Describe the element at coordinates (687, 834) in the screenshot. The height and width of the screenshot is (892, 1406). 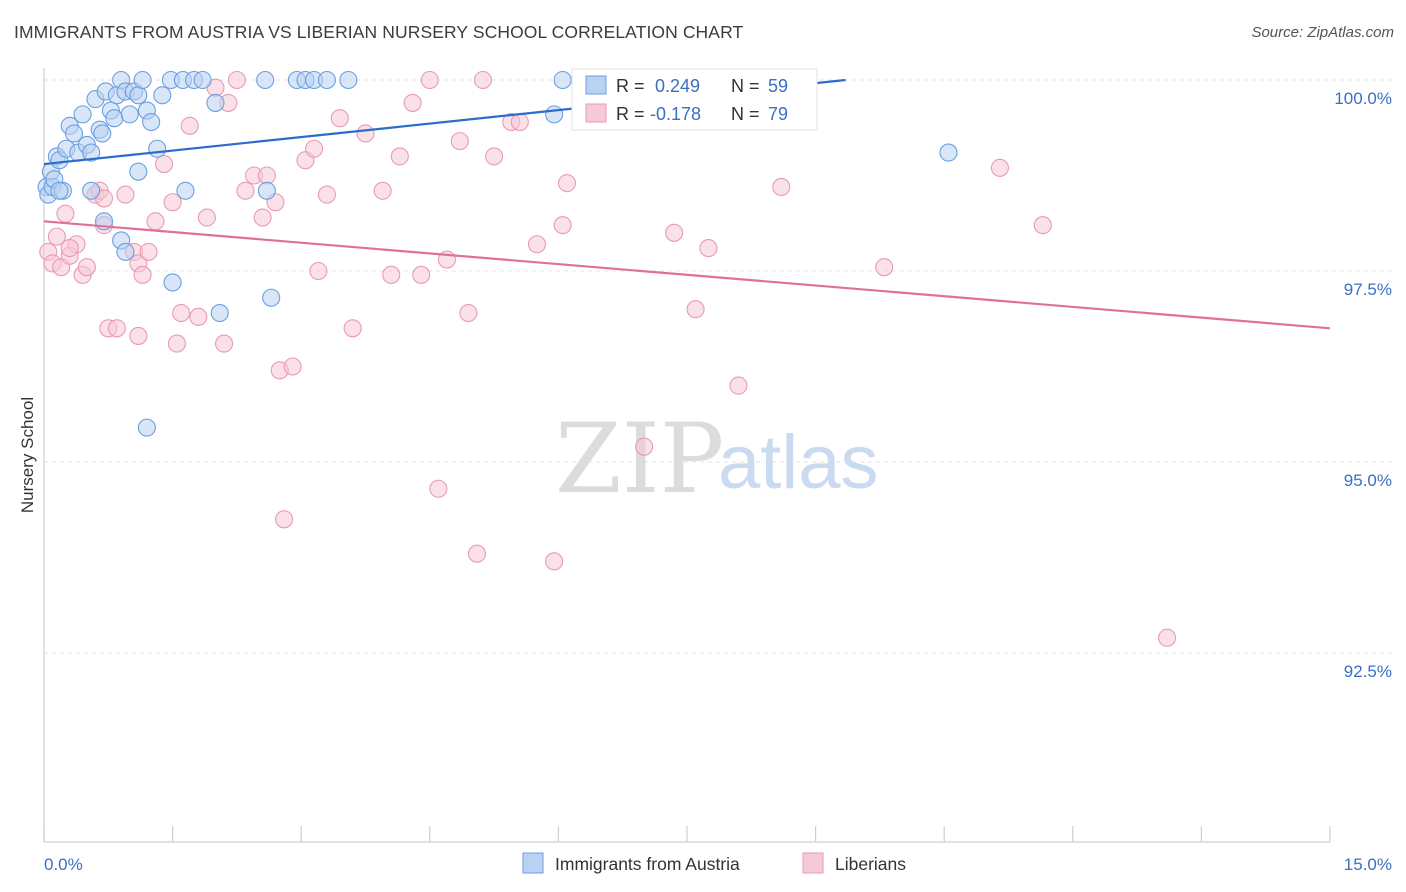
I see `x-ticks` at that location.